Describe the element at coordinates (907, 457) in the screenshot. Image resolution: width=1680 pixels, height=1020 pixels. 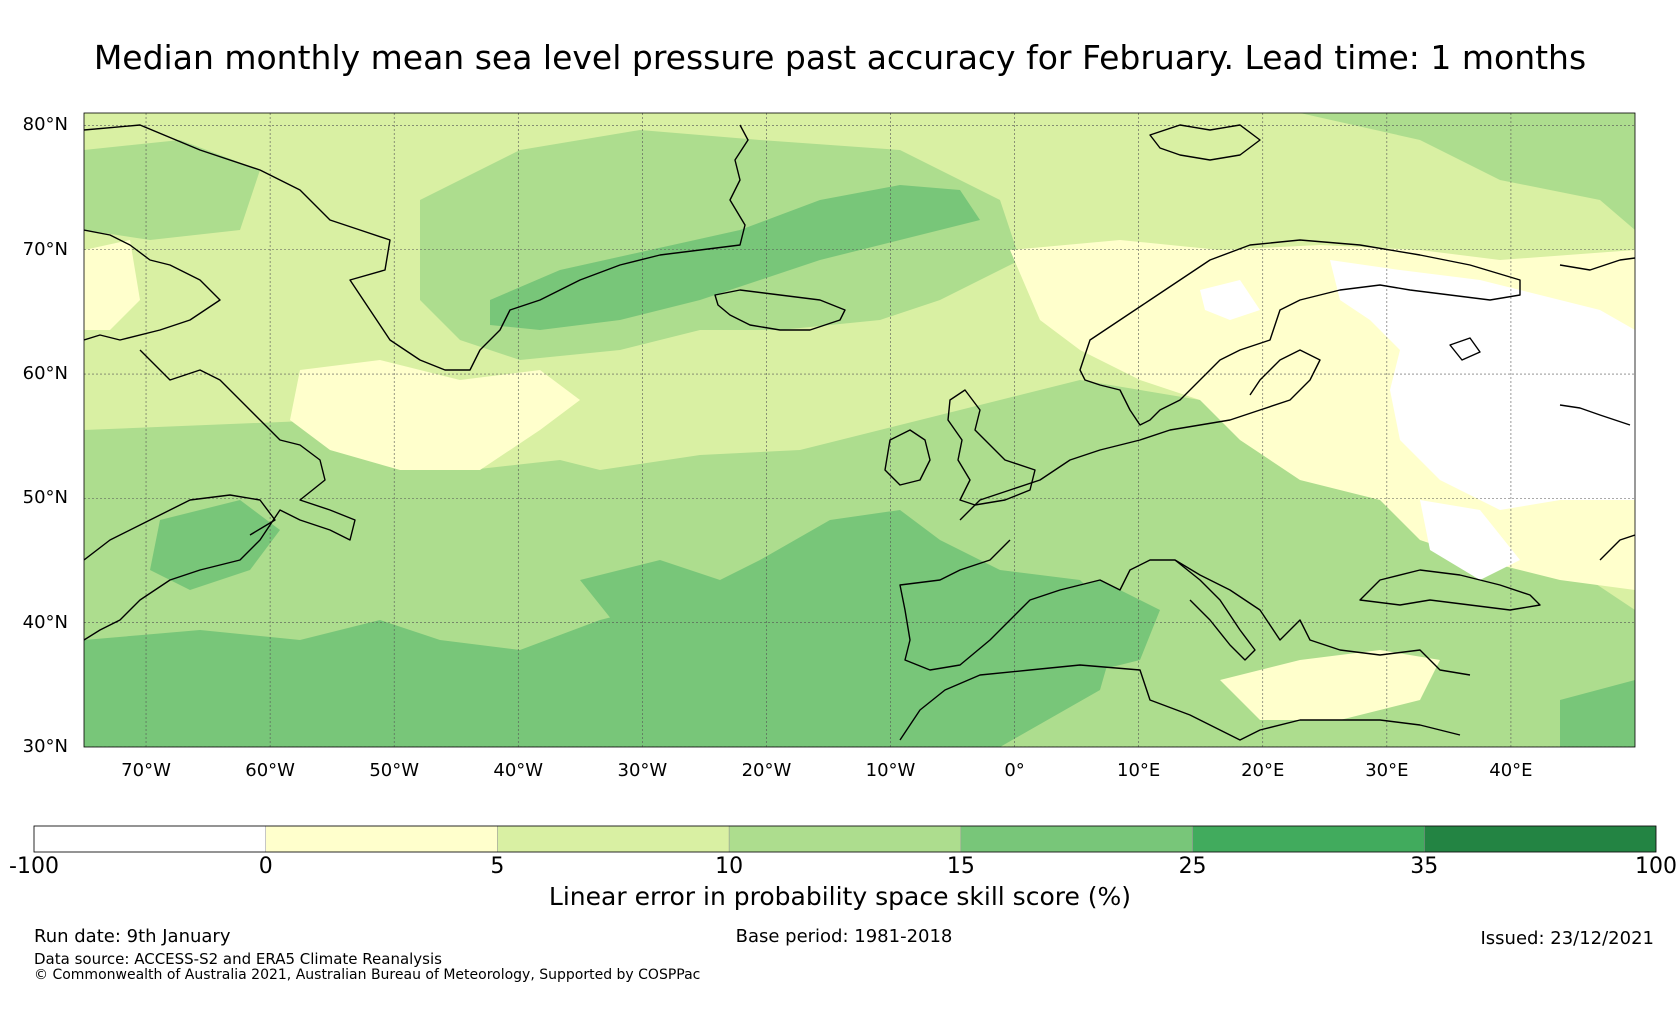
I see `ireland-coast` at that location.